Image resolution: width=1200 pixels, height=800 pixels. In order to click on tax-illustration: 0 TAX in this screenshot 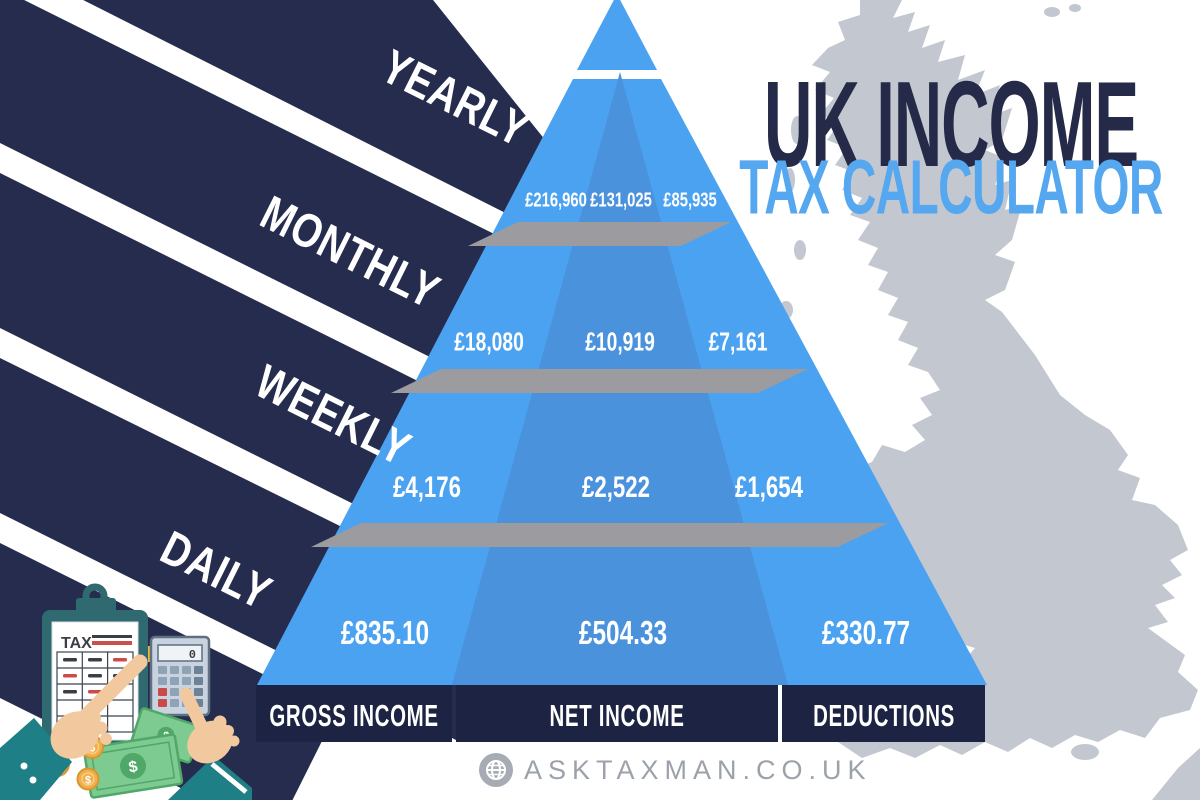, I will do `click(126, 691)`.